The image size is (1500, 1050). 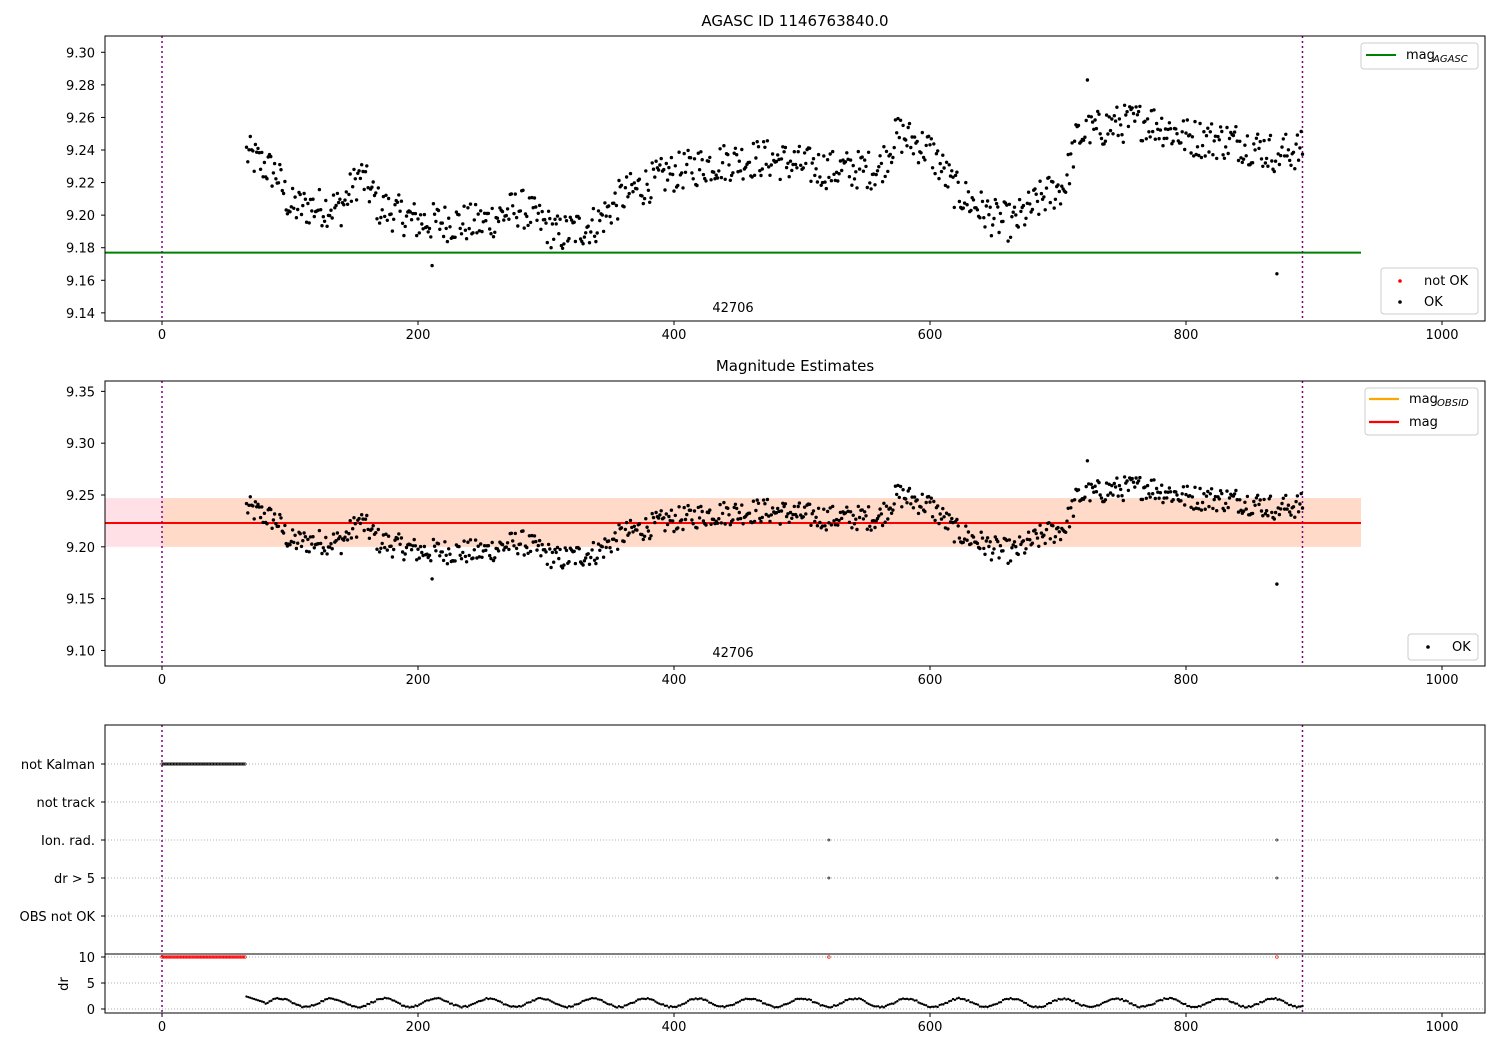 I want to click on x-tick-label: 0, so click(x=162, y=680).